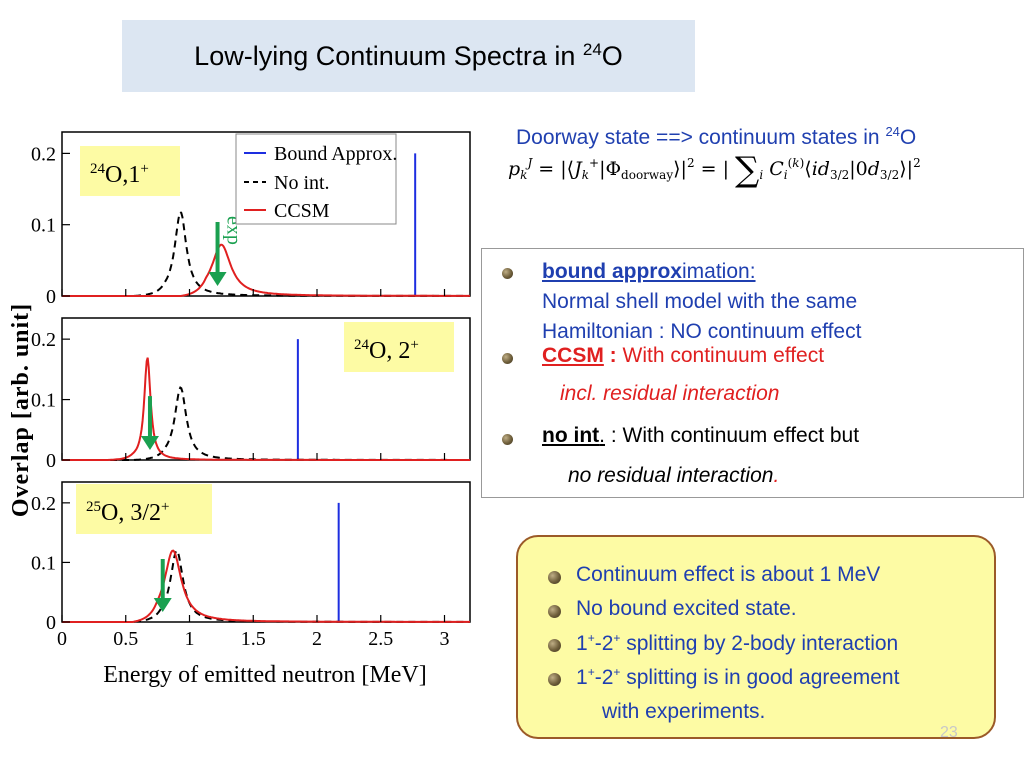 This screenshot has width=1024, height=768. I want to click on x-tick-label: 1, so click(190, 639).